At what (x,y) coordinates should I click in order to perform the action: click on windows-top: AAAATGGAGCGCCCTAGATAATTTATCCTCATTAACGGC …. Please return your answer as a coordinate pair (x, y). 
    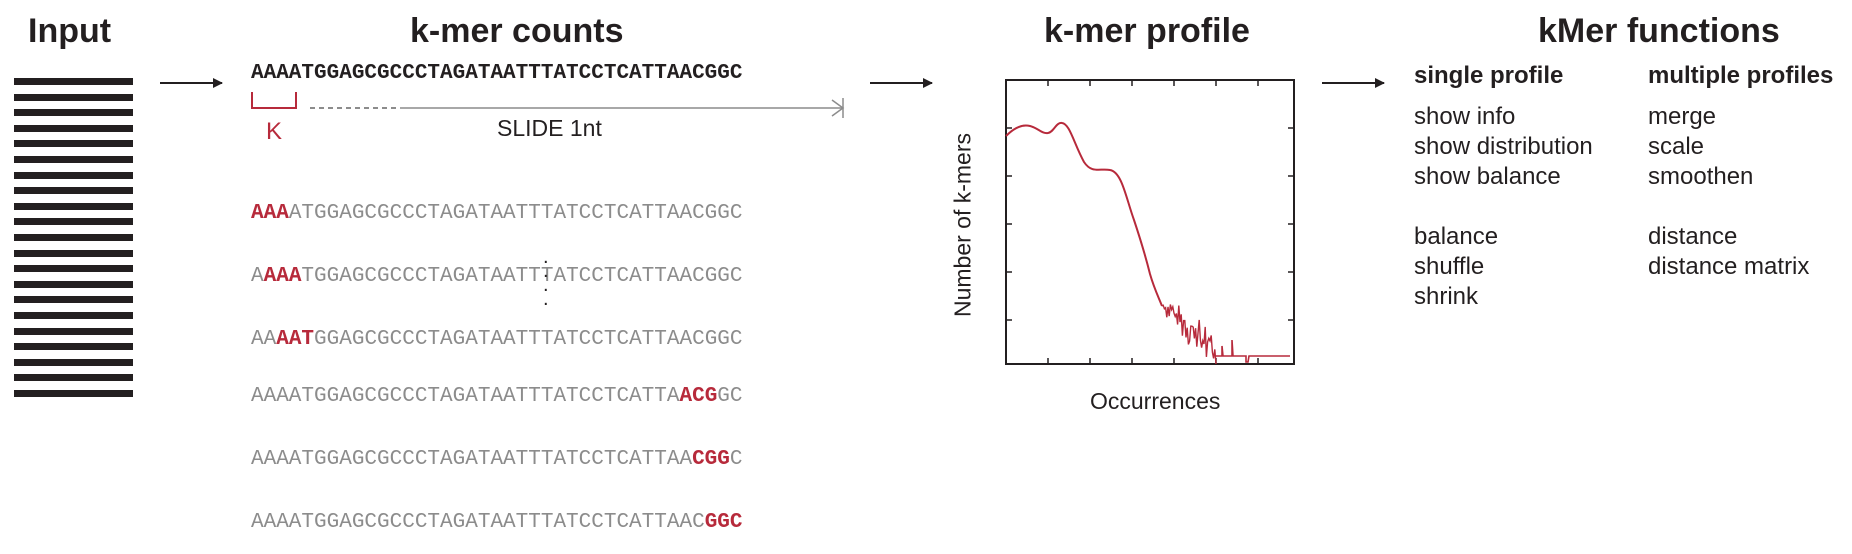
    Looking at the image, I should click on (497, 266).